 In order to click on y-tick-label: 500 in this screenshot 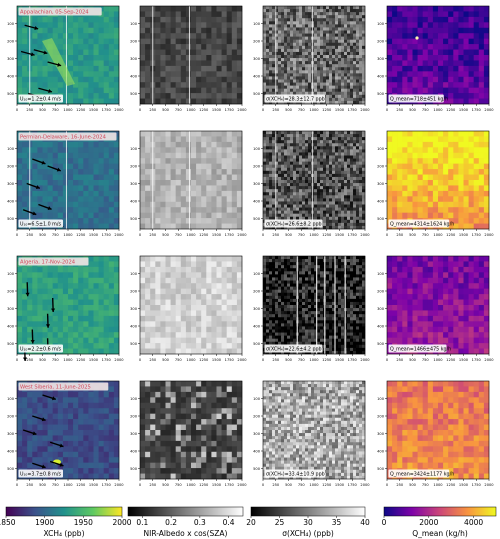, I will do `click(381, 94)`.